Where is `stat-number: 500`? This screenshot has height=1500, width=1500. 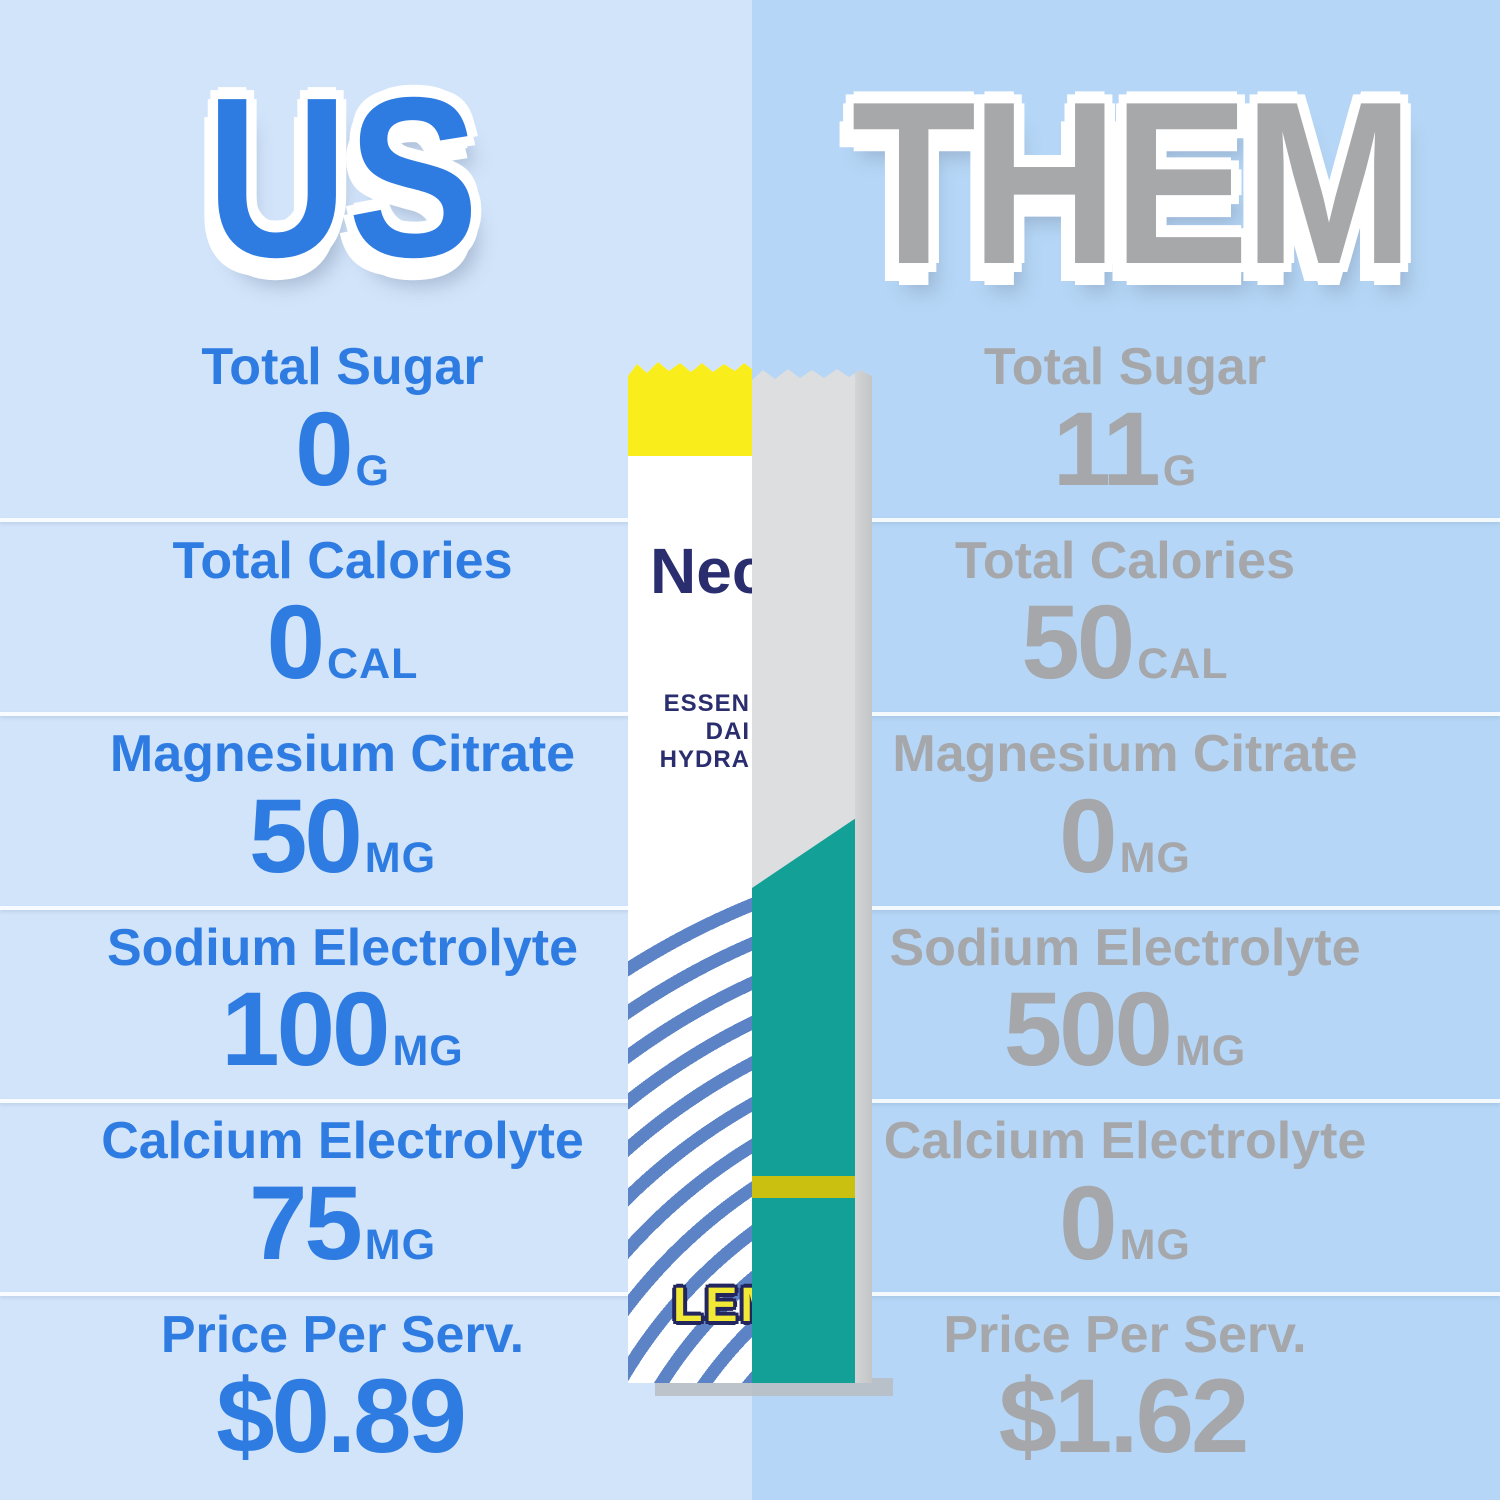
stat-number: 500 is located at coordinates (1088, 1030).